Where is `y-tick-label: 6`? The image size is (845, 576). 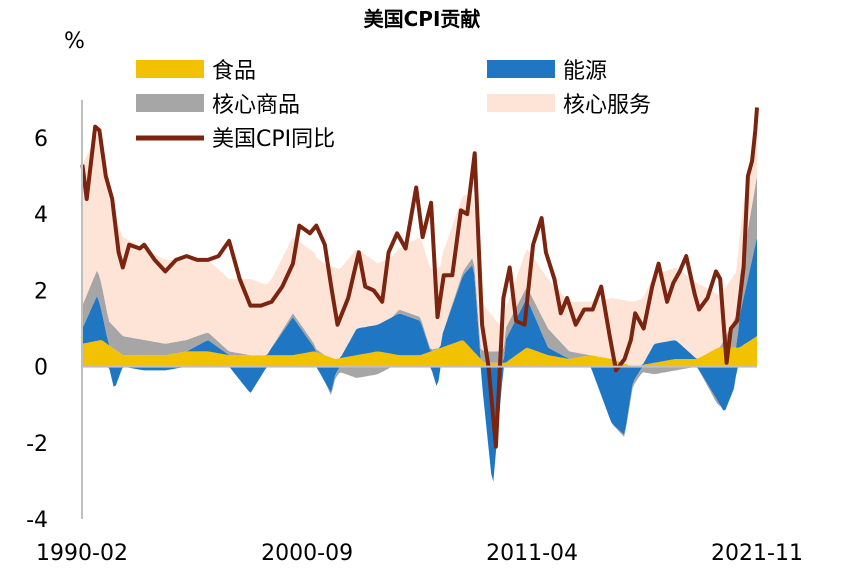 y-tick-label: 6 is located at coordinates (41, 139).